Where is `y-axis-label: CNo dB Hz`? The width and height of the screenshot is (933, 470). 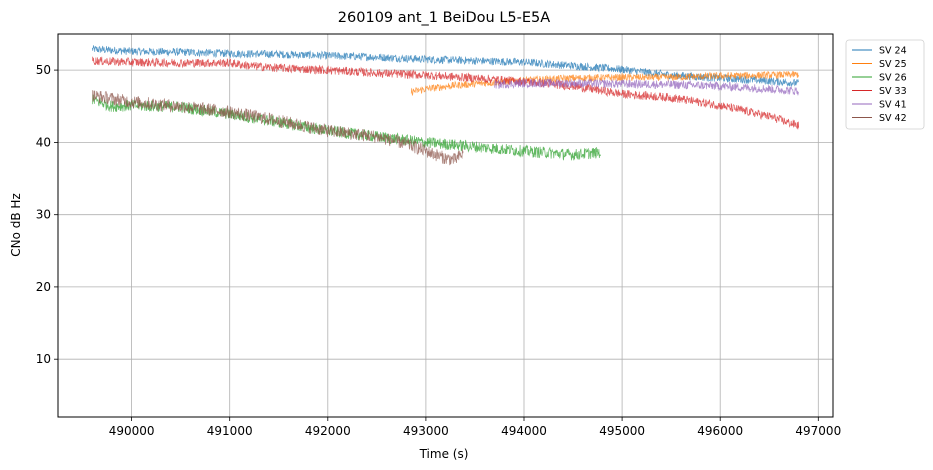
y-axis-label: CNo dB Hz is located at coordinates (16, 225).